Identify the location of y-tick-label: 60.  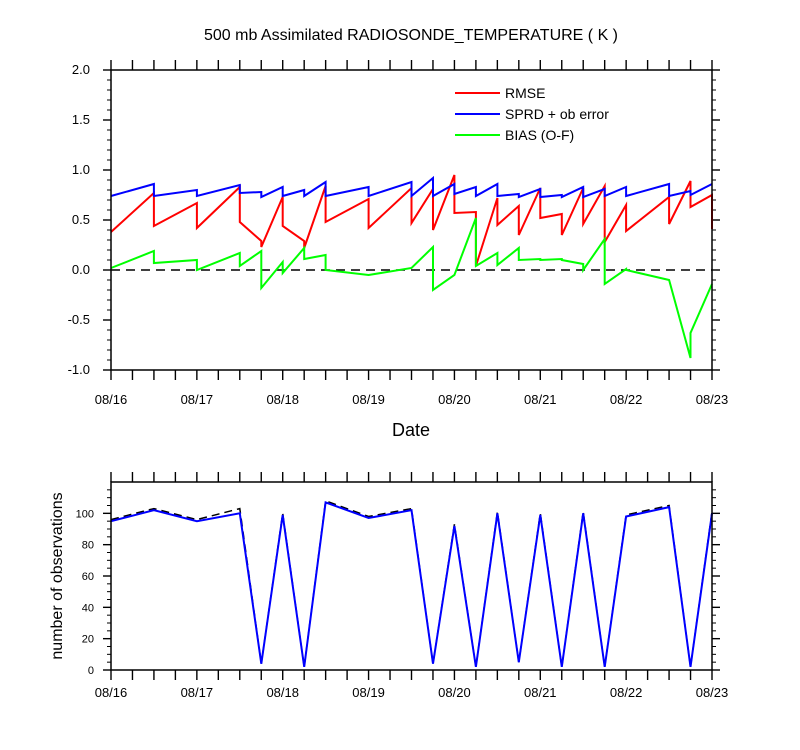
(88, 577).